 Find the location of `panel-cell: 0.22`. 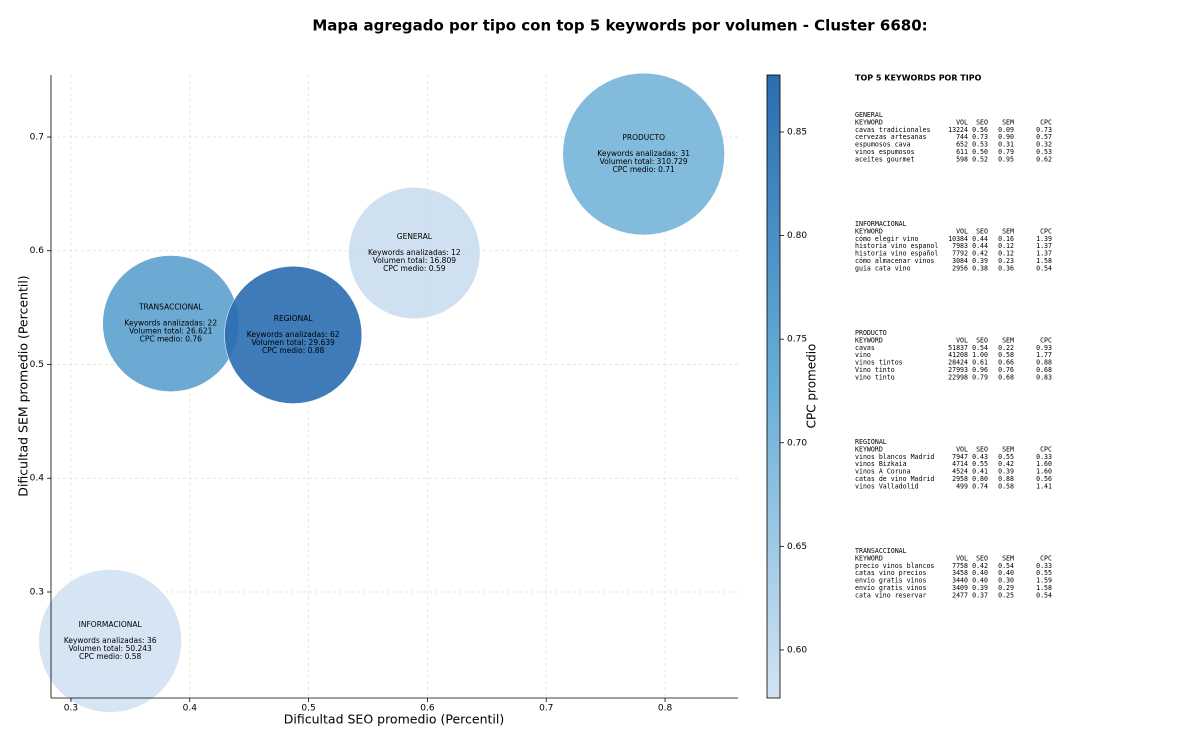

panel-cell: 0.22 is located at coordinates (1006, 348).